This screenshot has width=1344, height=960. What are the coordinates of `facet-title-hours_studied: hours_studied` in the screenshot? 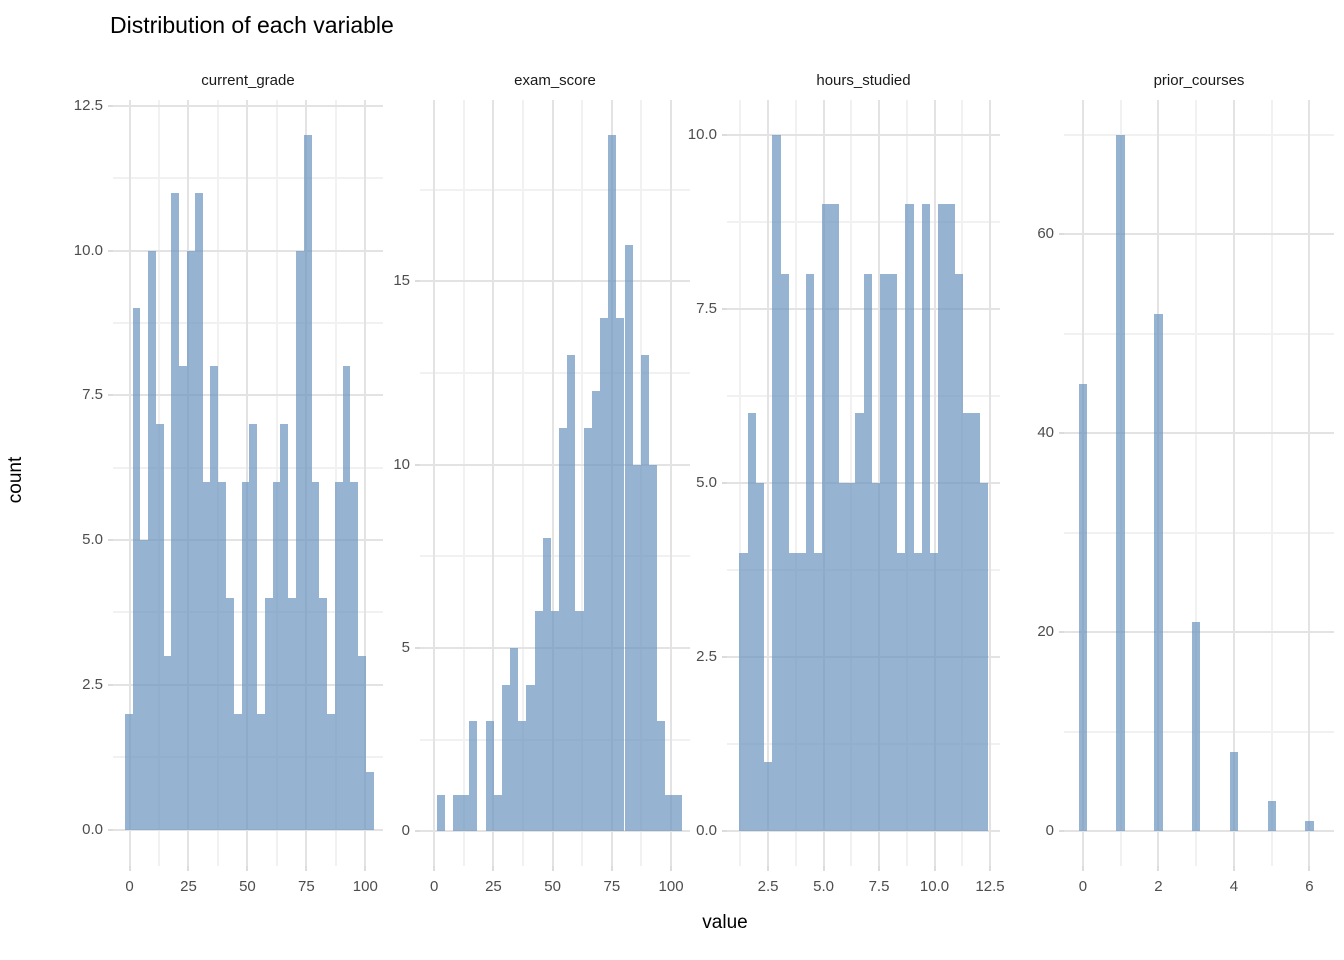 It's located at (863, 80).